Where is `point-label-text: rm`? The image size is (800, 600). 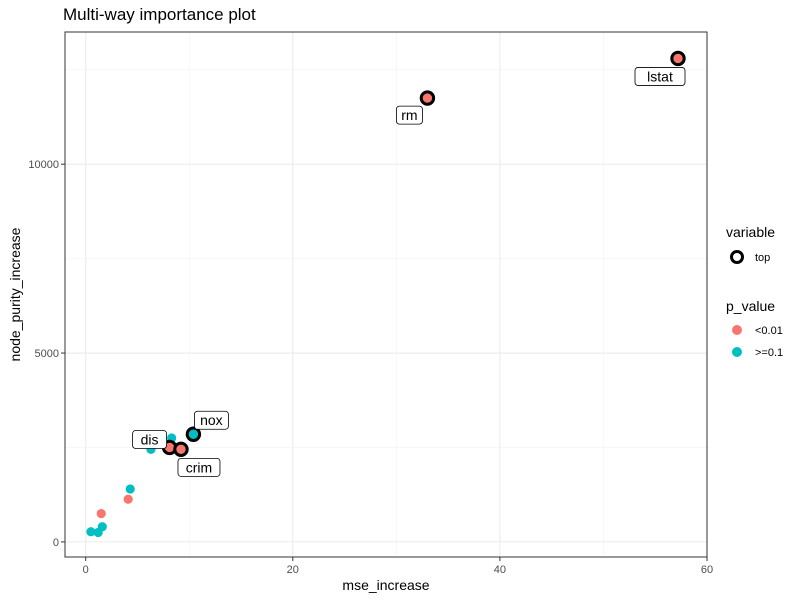 point-label-text: rm is located at coordinates (409, 115).